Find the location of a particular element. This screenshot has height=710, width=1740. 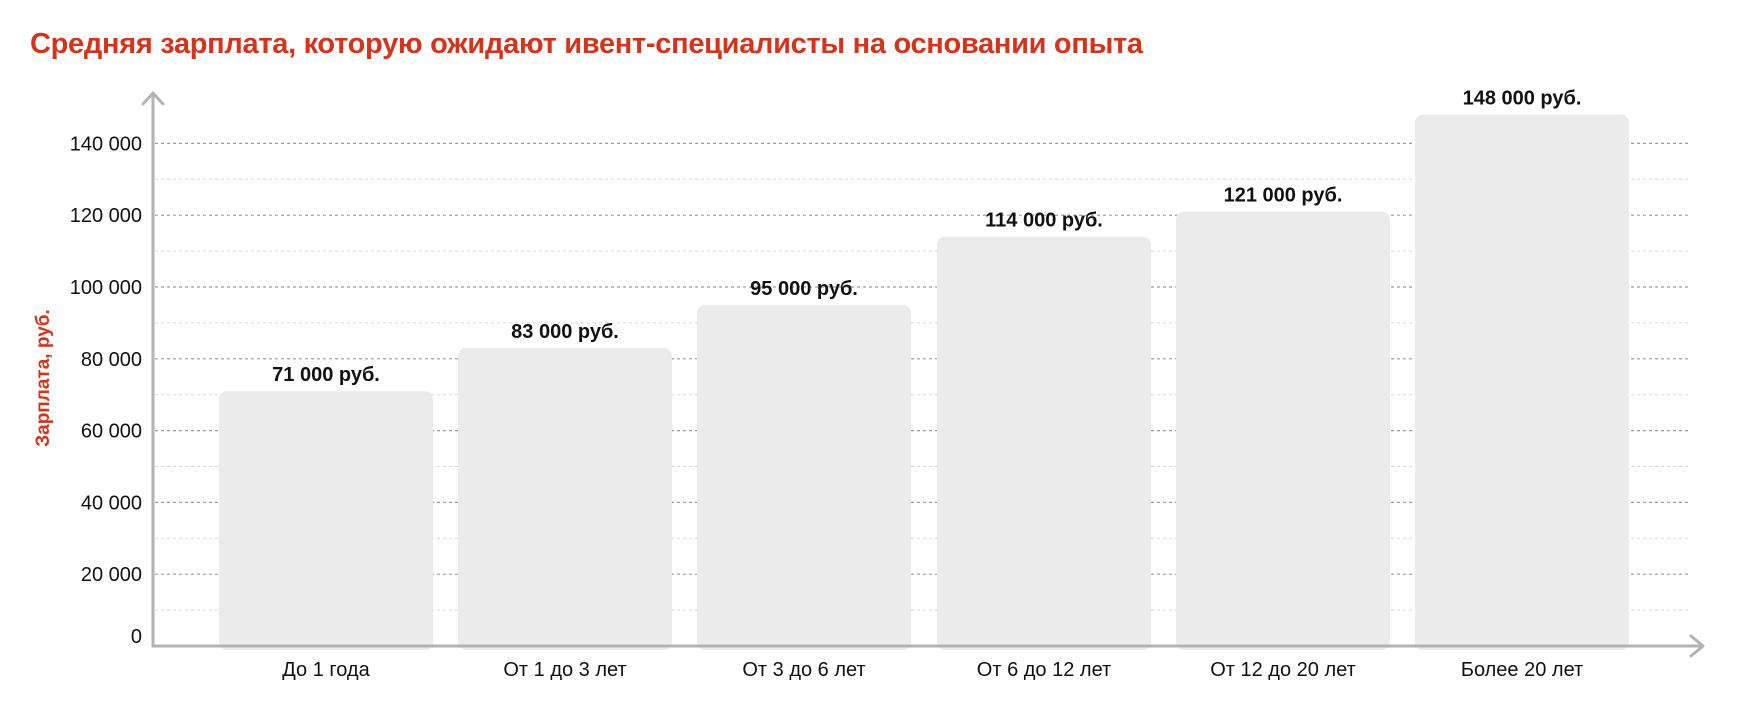

x-category-label: От 3 до 6 лет is located at coordinates (803, 670).